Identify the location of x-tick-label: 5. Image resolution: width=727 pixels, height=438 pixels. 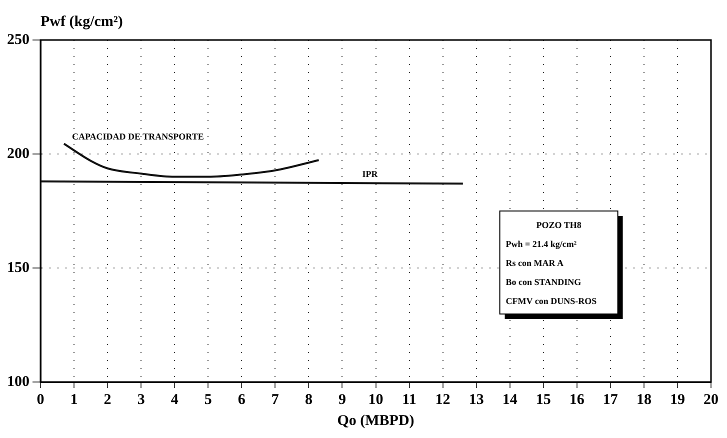
(208, 400).